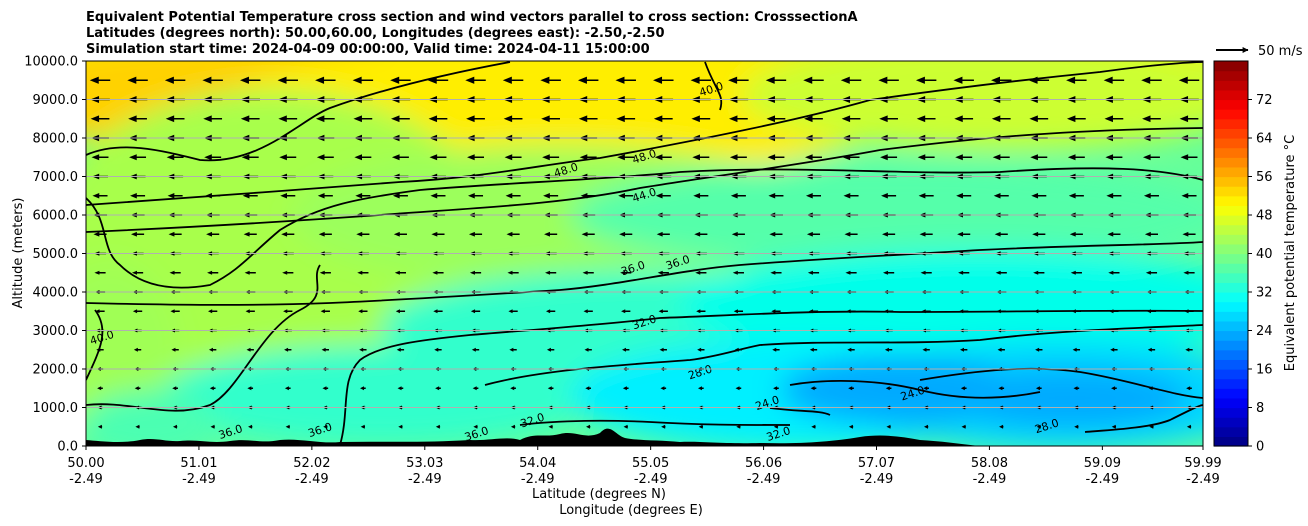 This screenshot has height=526, width=1308. I want to click on y-tick-label: 9000.0, so click(56, 100).